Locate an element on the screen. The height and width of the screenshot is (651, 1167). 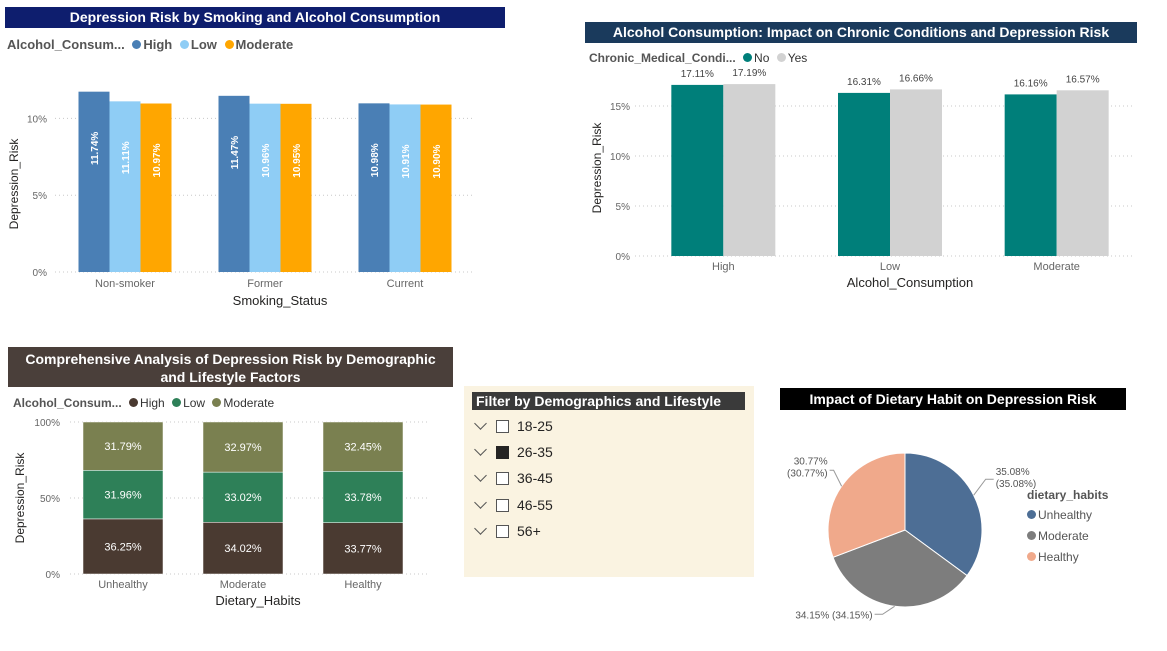
chart3-legend: Alcohol_Consum... High Low Moderate is located at coordinates (143, 403).